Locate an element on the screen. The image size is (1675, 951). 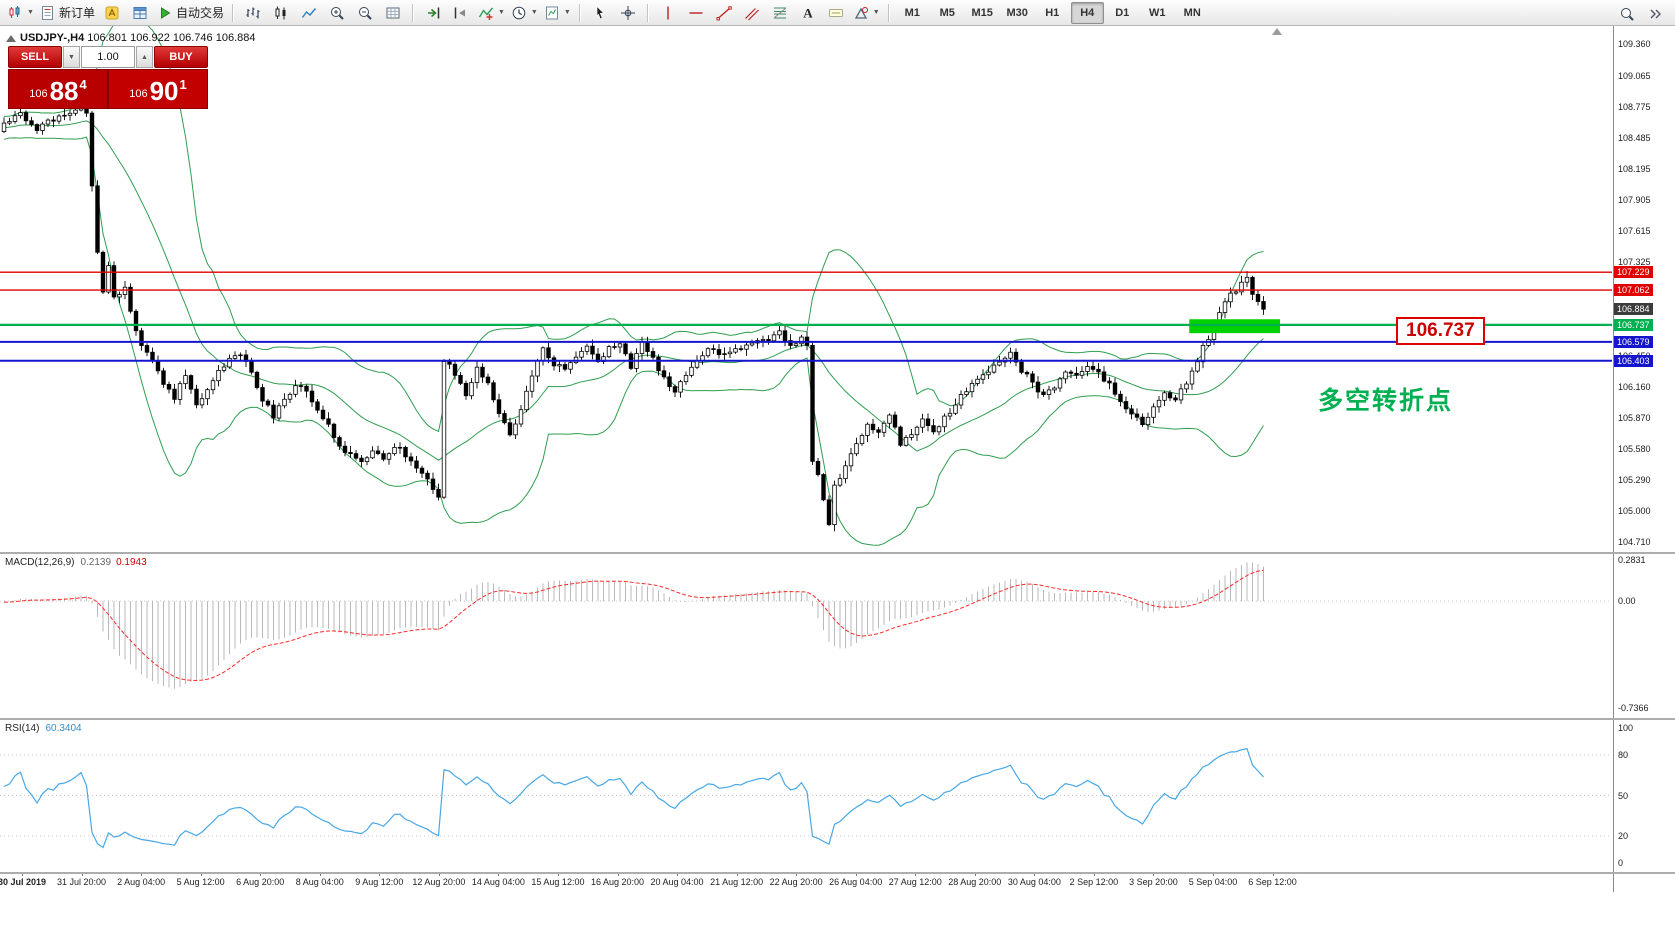
toolbar-overflow-button is located at coordinates (1655, 14).